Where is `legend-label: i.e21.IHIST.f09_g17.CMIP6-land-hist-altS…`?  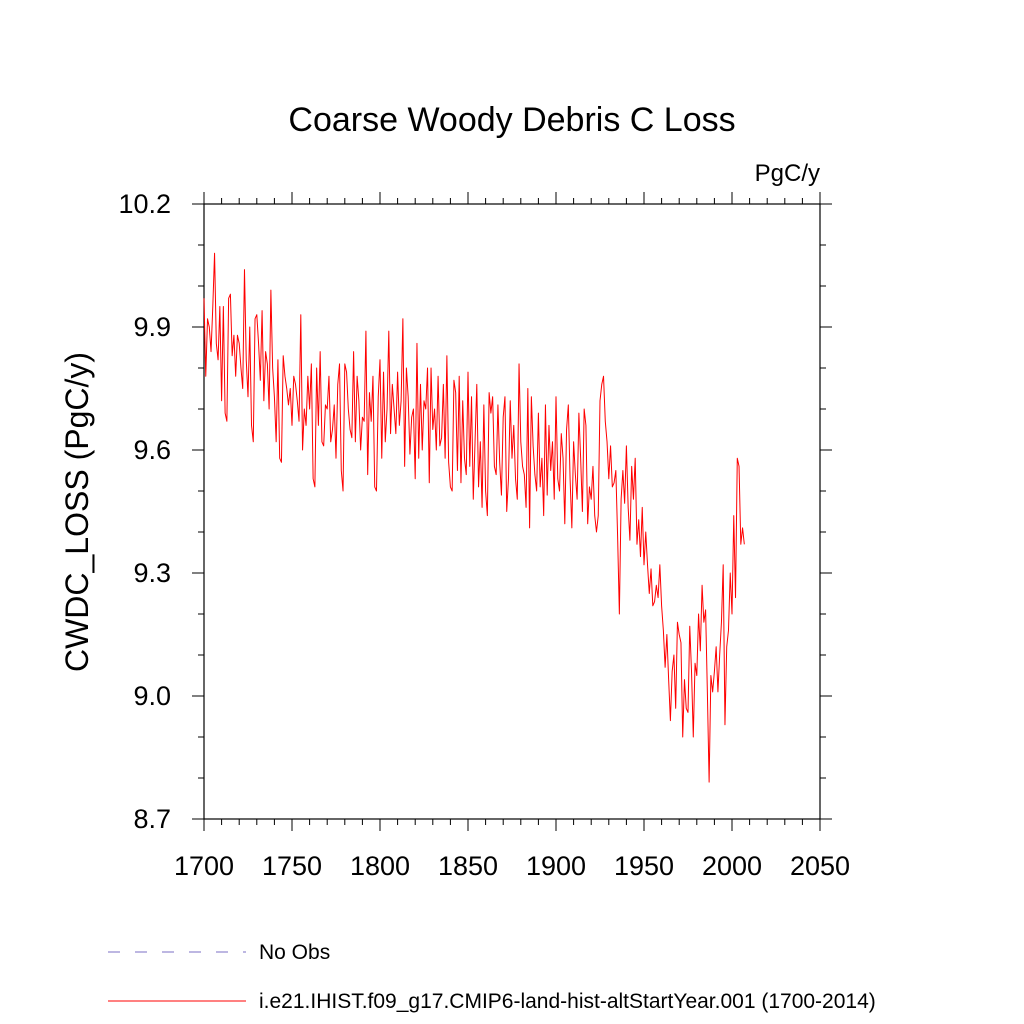
legend-label: i.e21.IHIST.f09_g17.CMIP6-land-hist-altS… is located at coordinates (567, 1001).